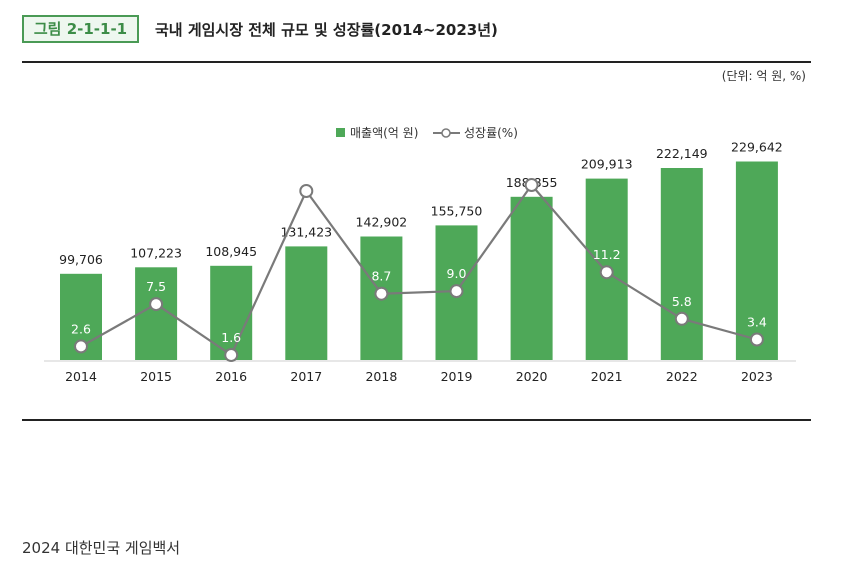 This screenshot has width=842, height=568. Describe the element at coordinates (101, 548) in the screenshot. I see `footer-text: 2024 대한민국 게임백서` at that location.